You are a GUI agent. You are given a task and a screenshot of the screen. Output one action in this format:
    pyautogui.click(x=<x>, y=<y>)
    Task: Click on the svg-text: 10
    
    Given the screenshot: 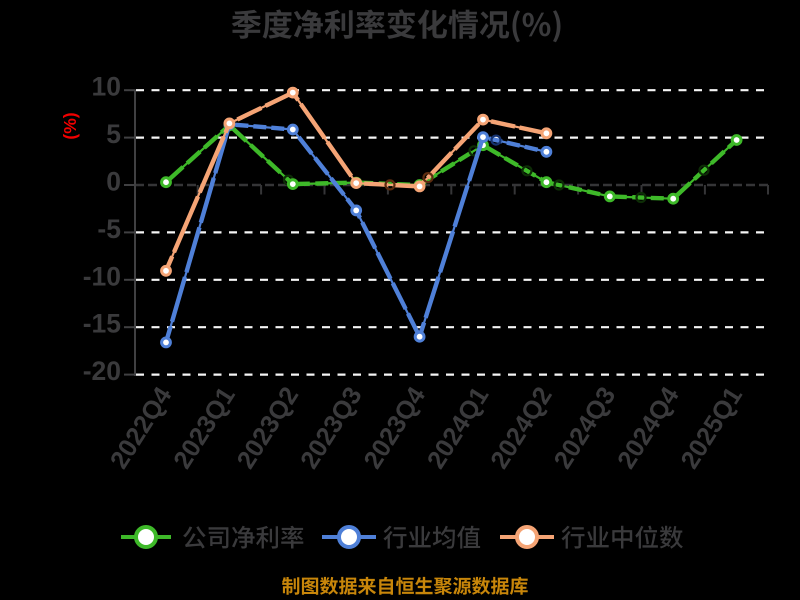 What is the action you would take?
    pyautogui.click(x=106, y=87)
    